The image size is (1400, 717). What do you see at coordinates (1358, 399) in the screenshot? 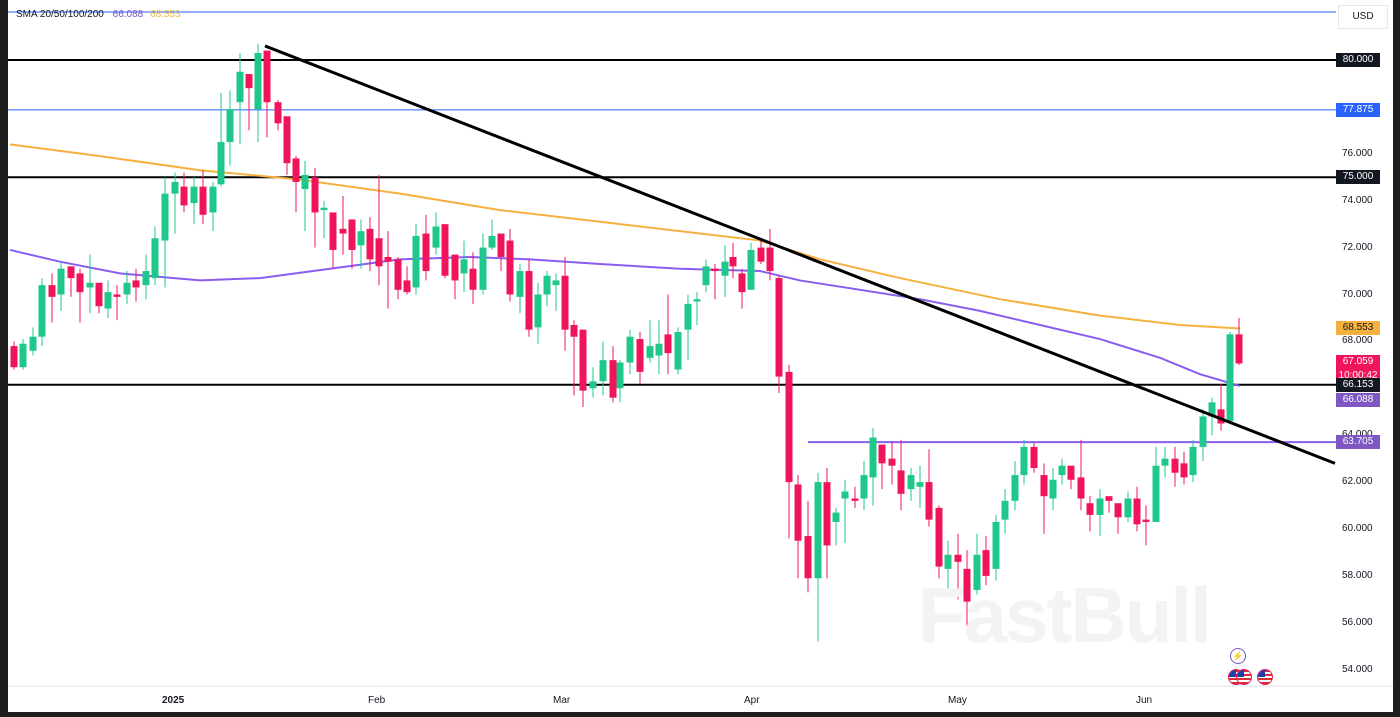
I see `price-badge: 66.088` at bounding box center [1358, 399].